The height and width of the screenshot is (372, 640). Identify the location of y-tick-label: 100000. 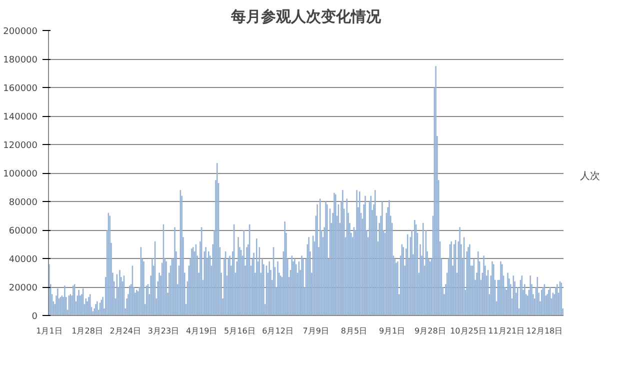
(20, 175).